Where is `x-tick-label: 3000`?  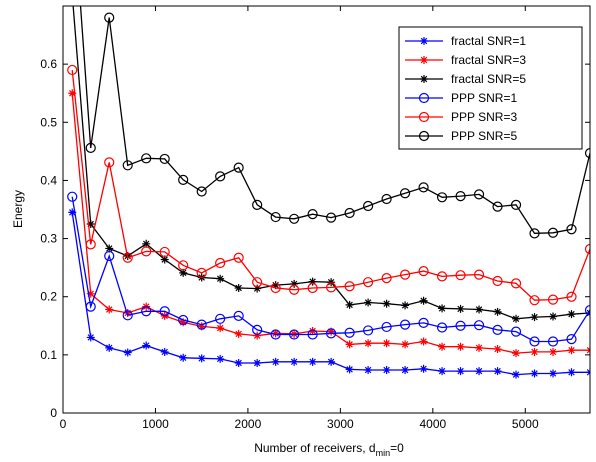
x-tick-label: 3000 is located at coordinates (340, 424).